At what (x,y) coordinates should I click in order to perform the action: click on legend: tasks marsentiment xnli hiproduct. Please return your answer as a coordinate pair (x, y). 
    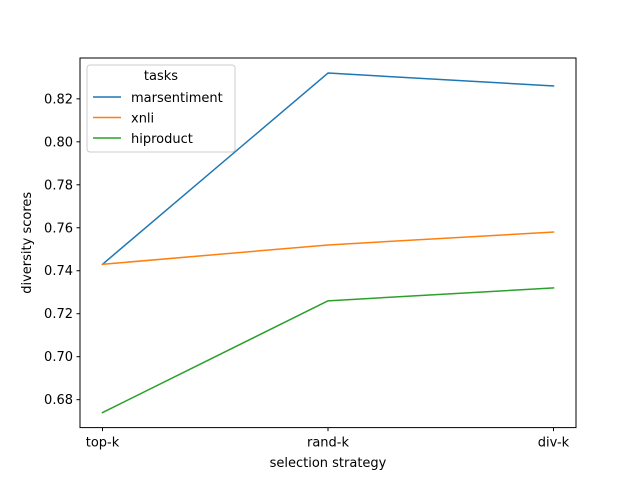
    Looking at the image, I should click on (161, 108).